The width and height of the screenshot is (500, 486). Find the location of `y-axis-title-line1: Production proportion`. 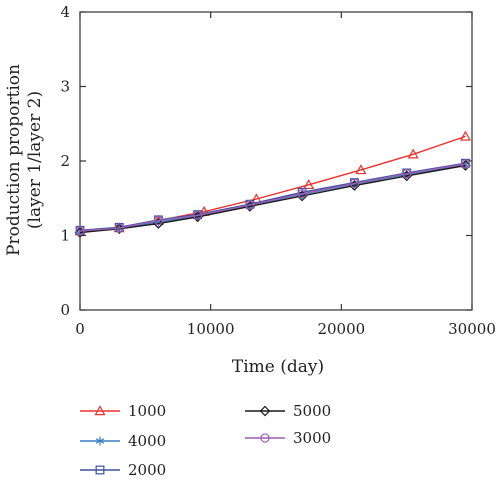

y-axis-title-line1: Production proportion is located at coordinates (14, 160).